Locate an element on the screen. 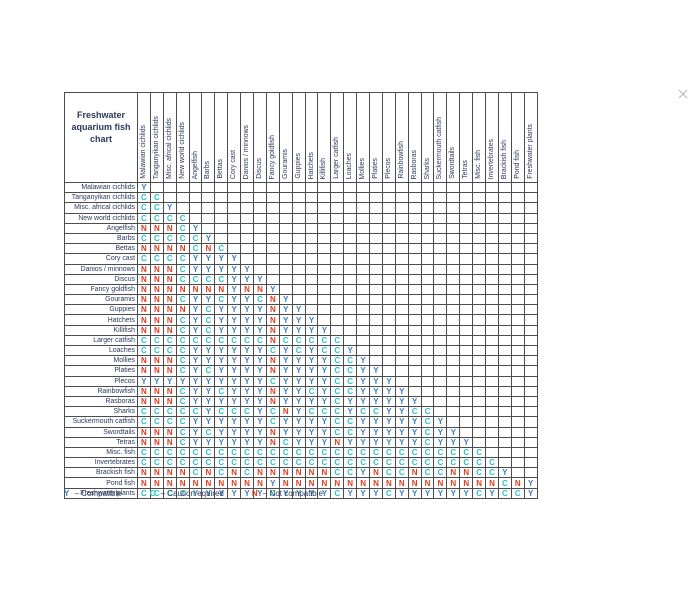 The height and width of the screenshot is (592, 700). row-label: Sharks is located at coordinates (101, 412).